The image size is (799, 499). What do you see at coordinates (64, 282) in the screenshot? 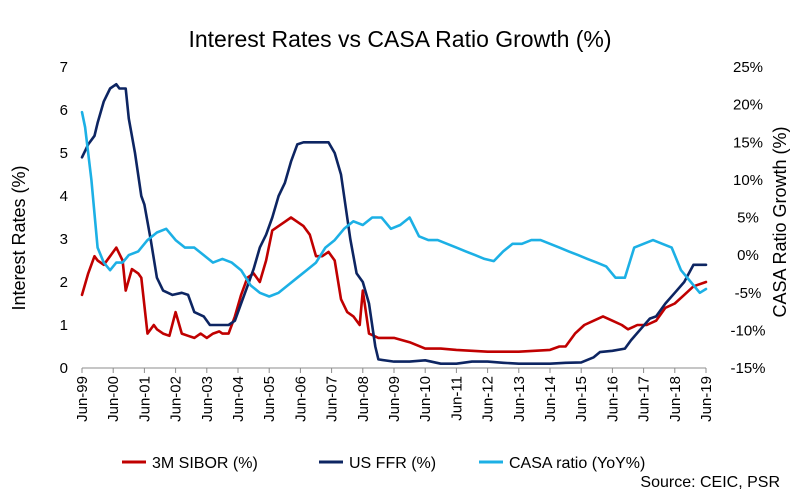
I see `left-tick-label: 2` at bounding box center [64, 282].